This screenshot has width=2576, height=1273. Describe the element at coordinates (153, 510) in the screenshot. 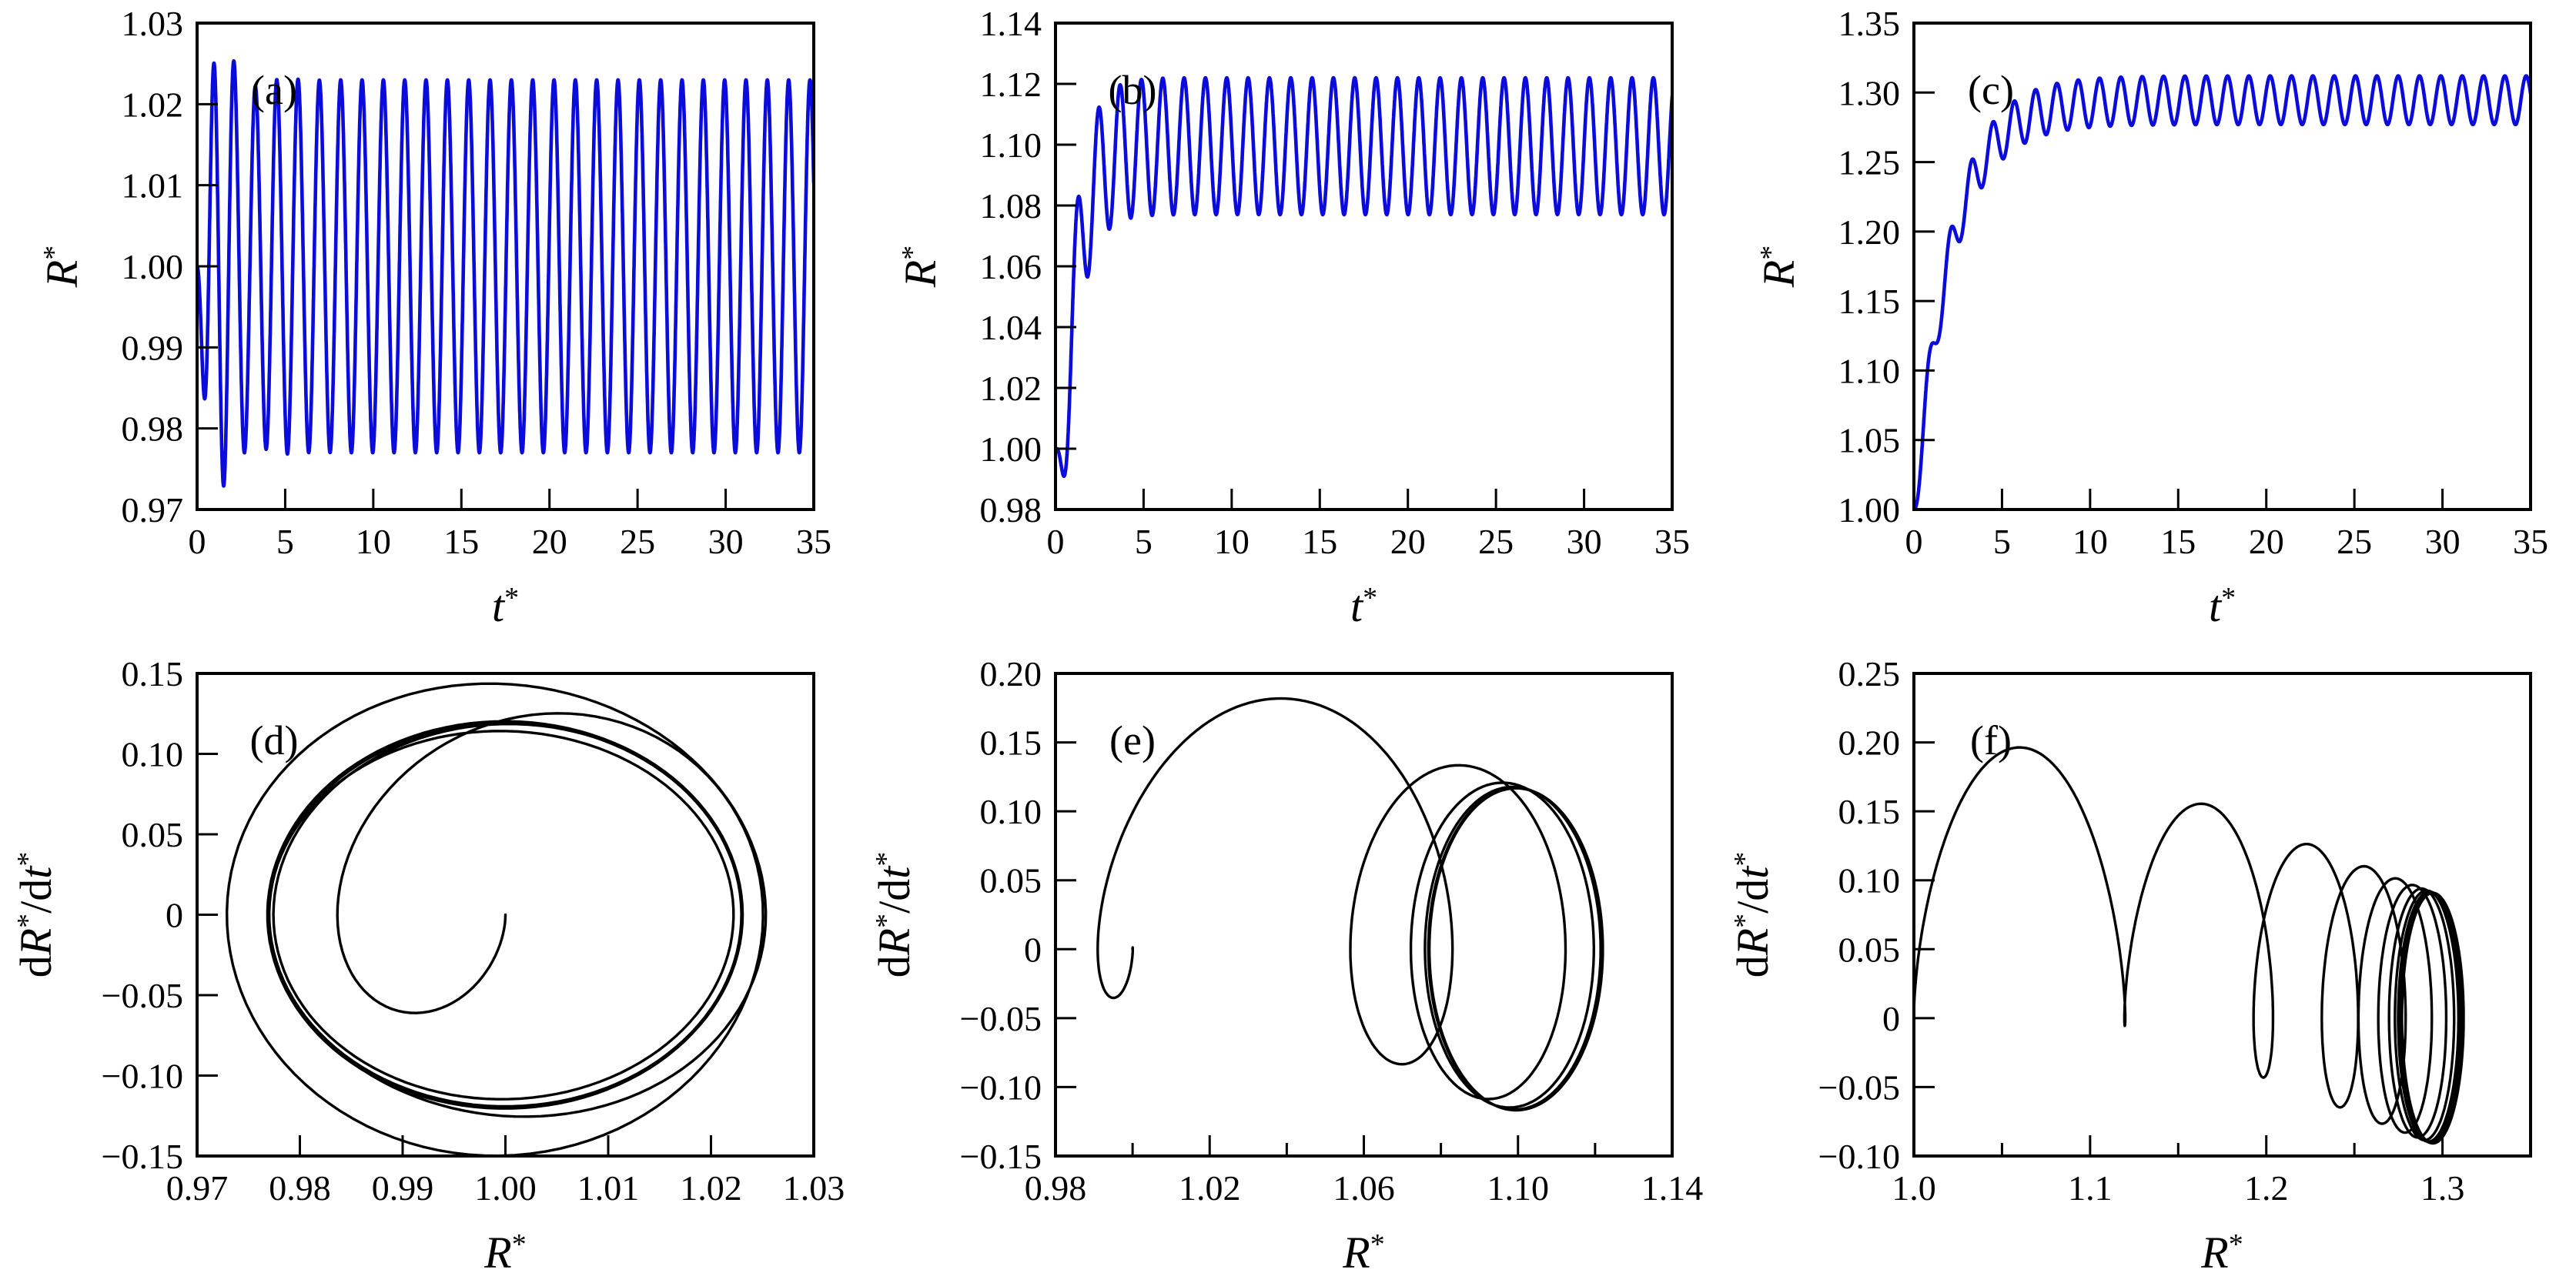

I see `y-tick-label: 0.97` at that location.